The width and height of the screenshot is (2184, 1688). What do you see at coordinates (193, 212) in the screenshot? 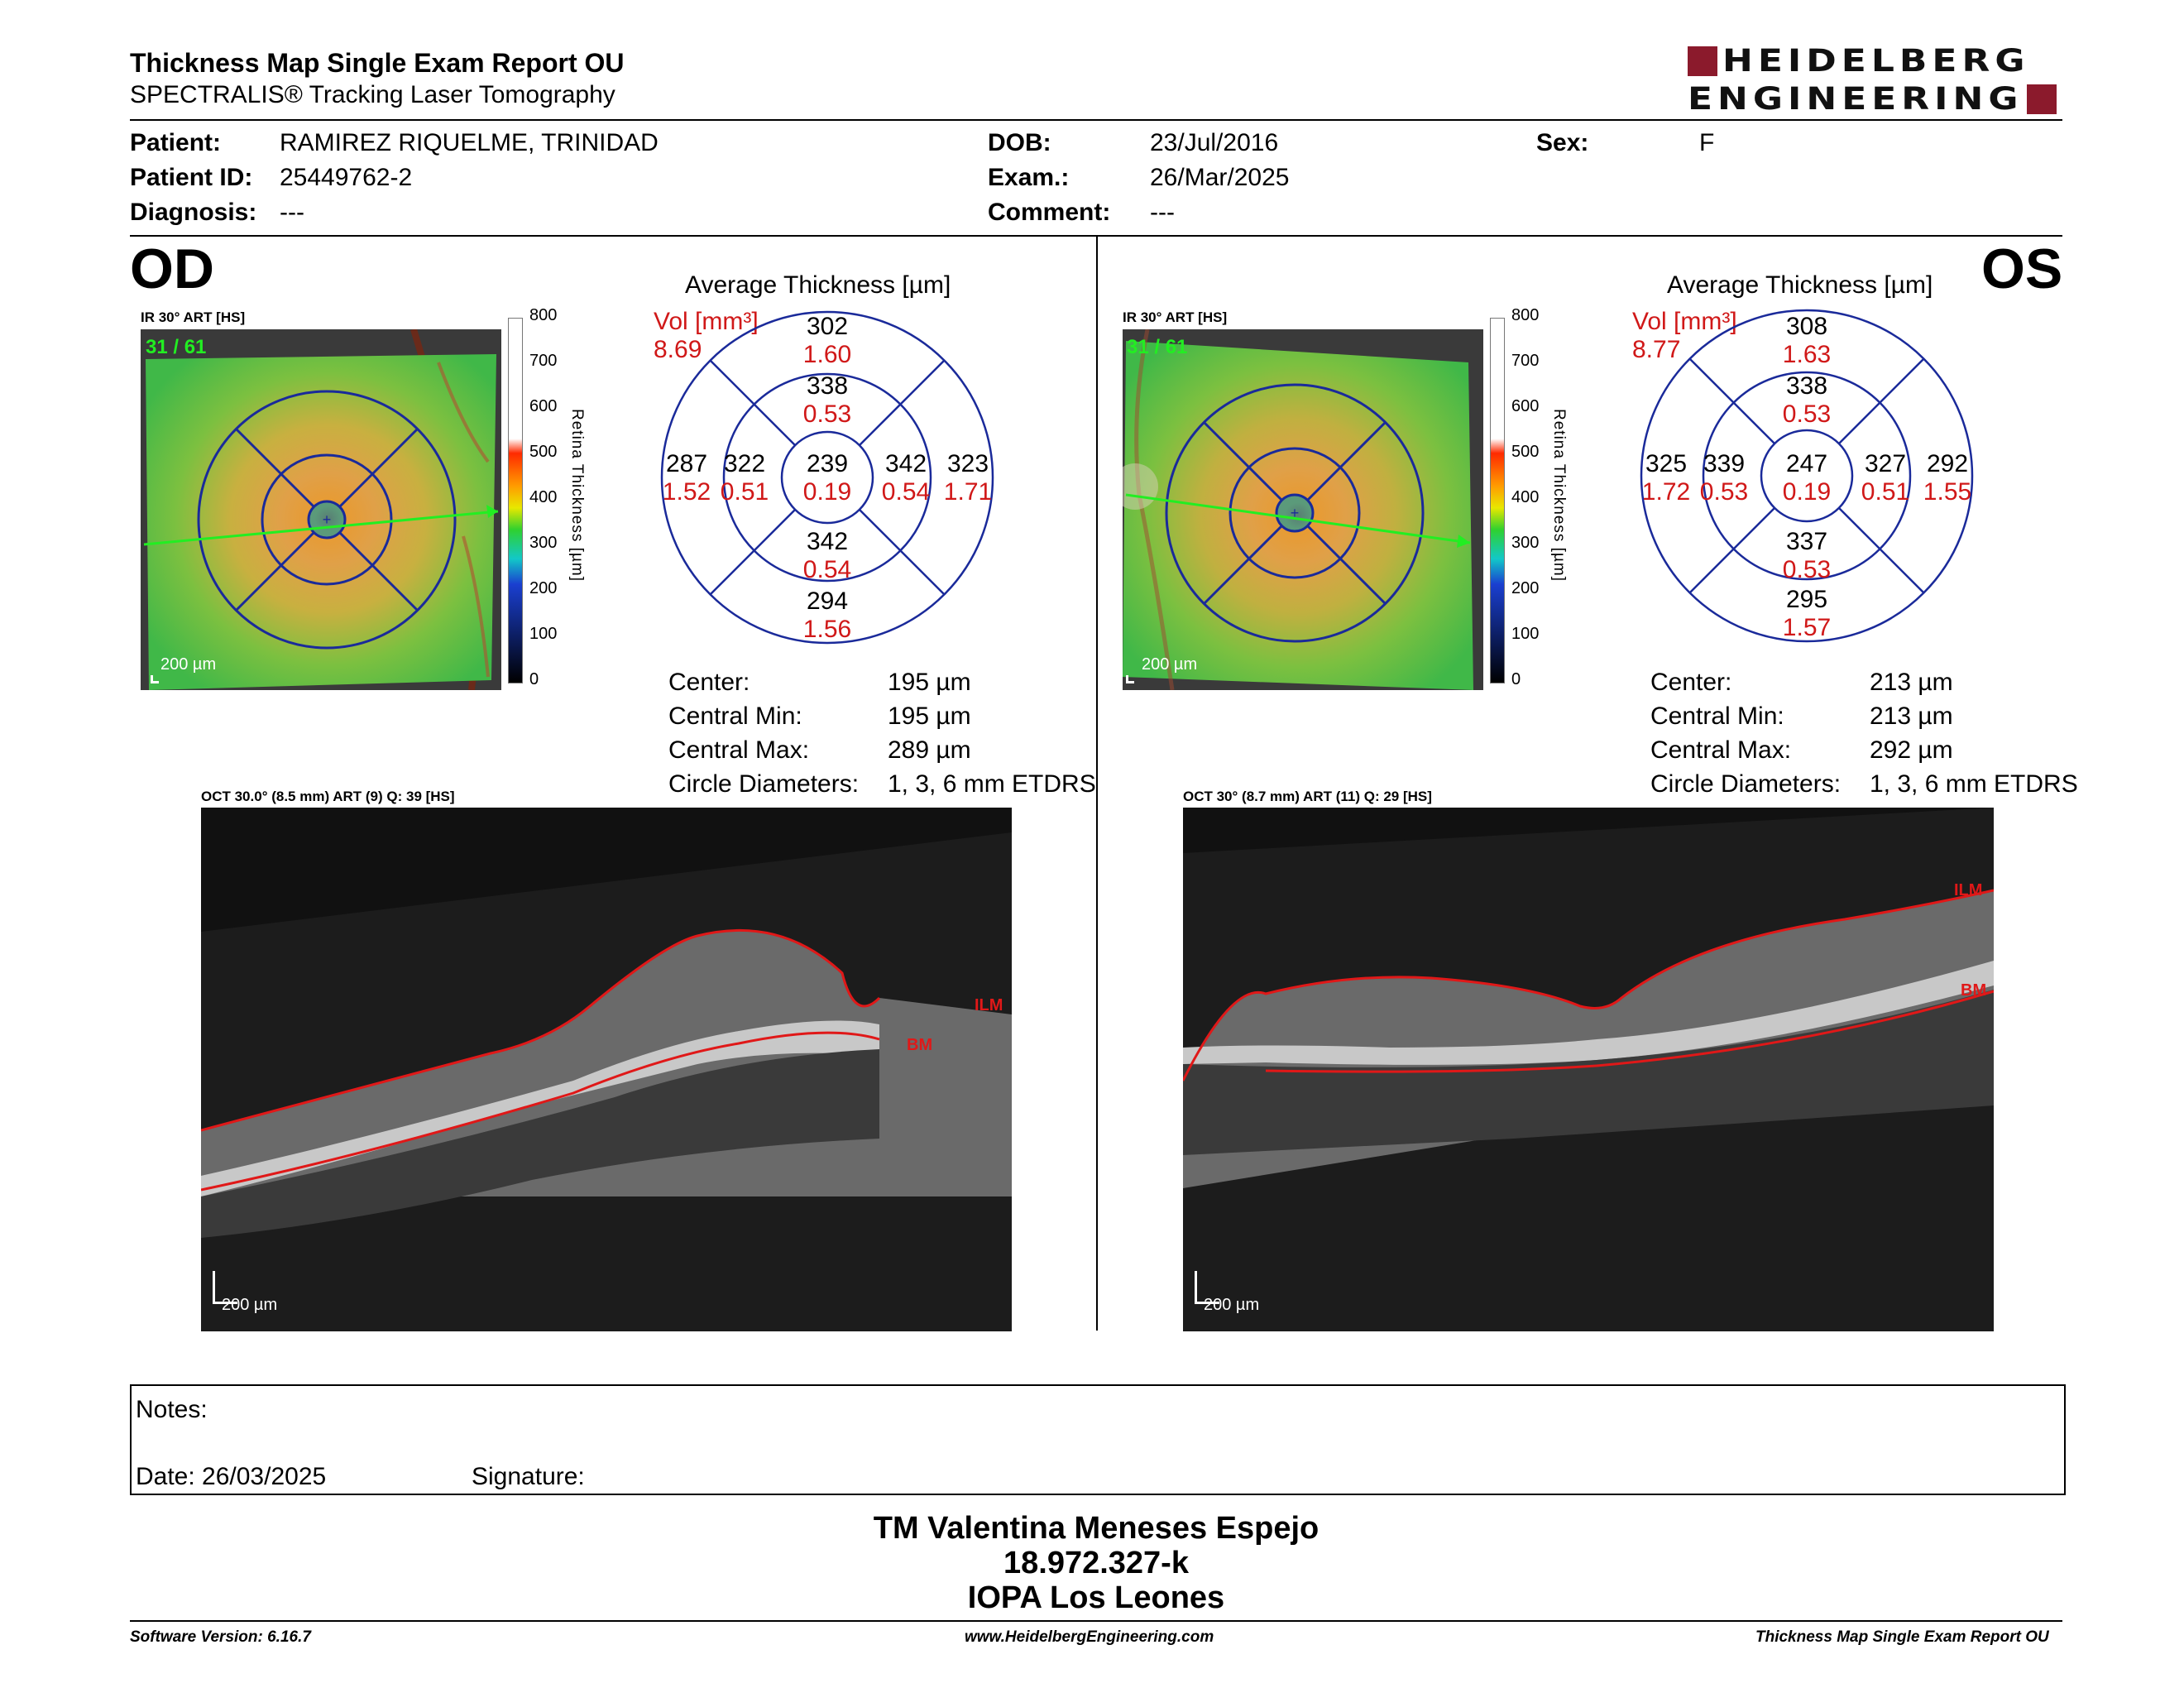
I see `diagnosis-label: Diagnosis:` at bounding box center [193, 212].